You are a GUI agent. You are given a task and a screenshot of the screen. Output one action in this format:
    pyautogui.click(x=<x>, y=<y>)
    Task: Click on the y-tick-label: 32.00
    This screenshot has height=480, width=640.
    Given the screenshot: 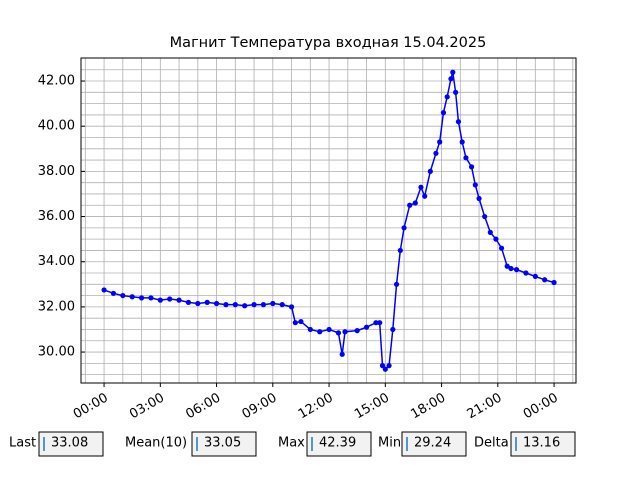 What is the action you would take?
    pyautogui.click(x=56, y=306)
    